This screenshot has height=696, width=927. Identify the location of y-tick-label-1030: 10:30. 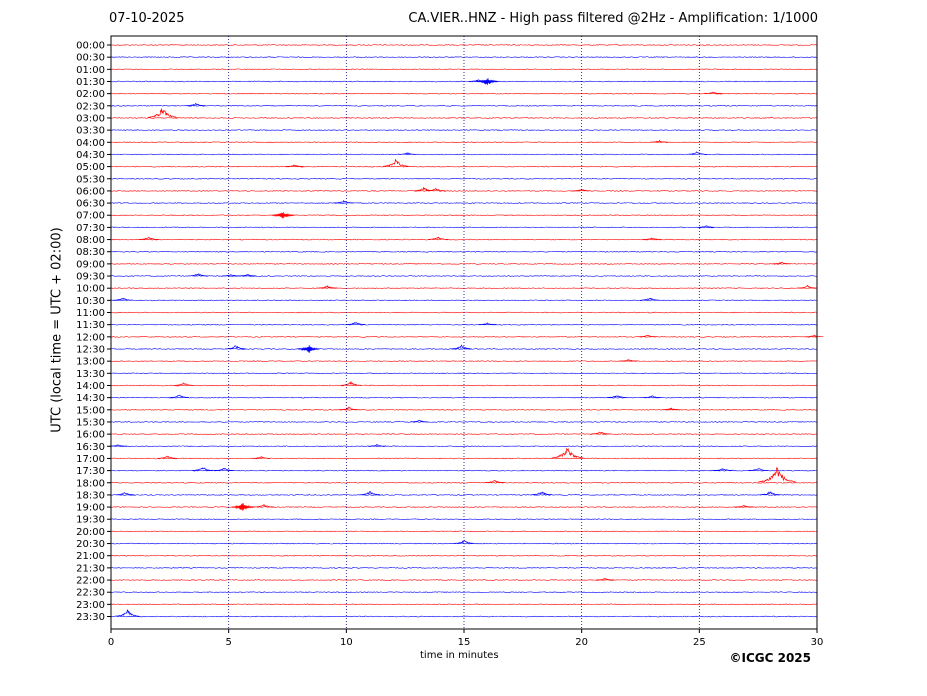
(90, 301).